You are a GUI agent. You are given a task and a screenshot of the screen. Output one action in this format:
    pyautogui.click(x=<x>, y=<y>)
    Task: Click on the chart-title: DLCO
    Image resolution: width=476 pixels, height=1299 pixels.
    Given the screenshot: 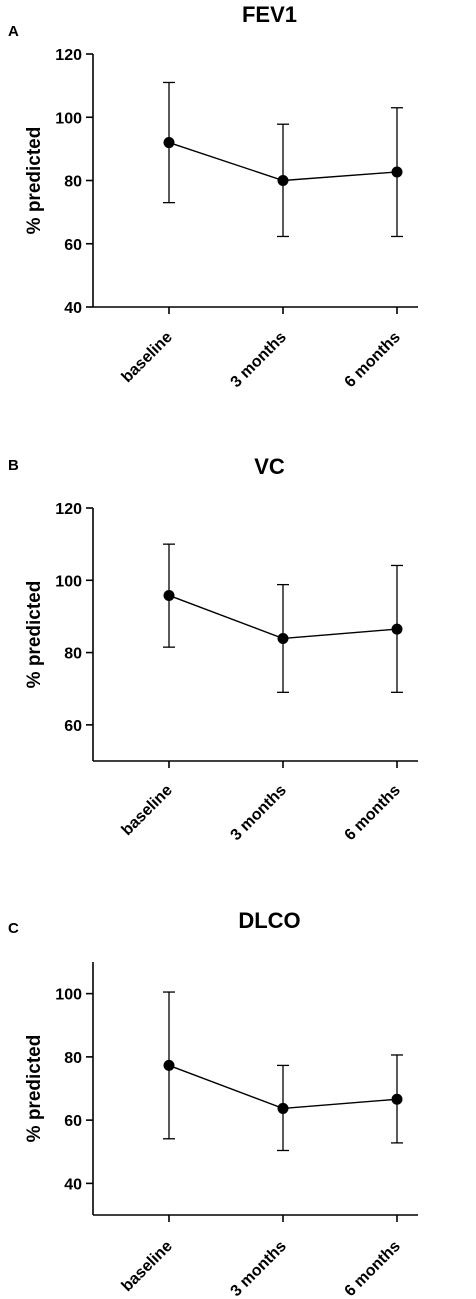 What is the action you would take?
    pyautogui.click(x=269, y=920)
    